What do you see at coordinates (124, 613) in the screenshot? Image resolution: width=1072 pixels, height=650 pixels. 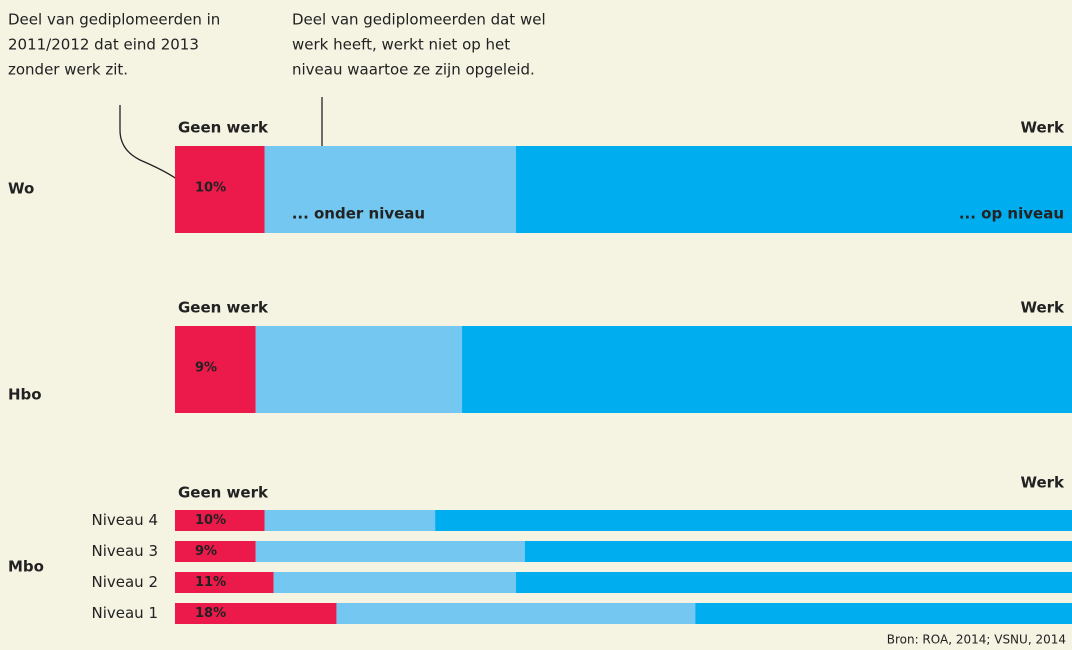 I see `category-label: Niveau 1` at bounding box center [124, 613].